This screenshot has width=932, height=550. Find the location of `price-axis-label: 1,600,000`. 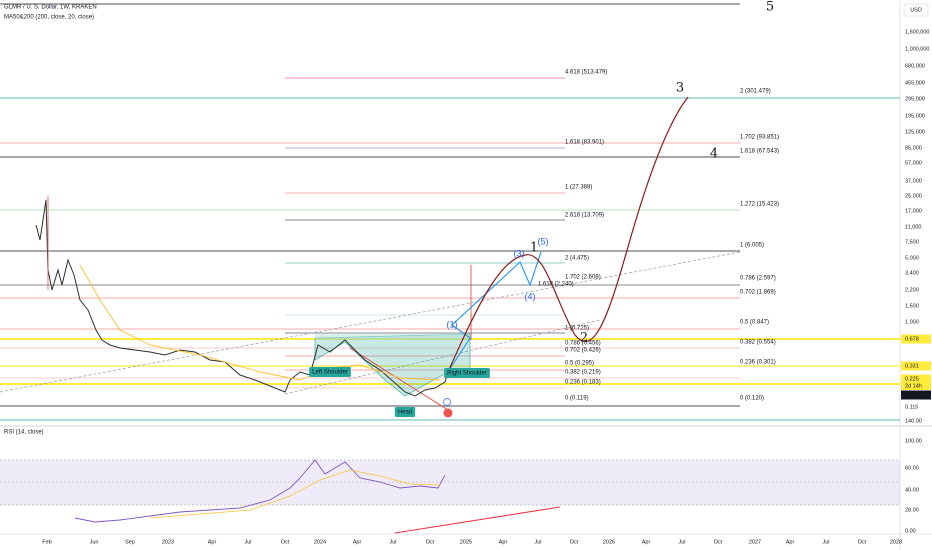

price-axis-label: 1,600,000 is located at coordinates (917, 32).